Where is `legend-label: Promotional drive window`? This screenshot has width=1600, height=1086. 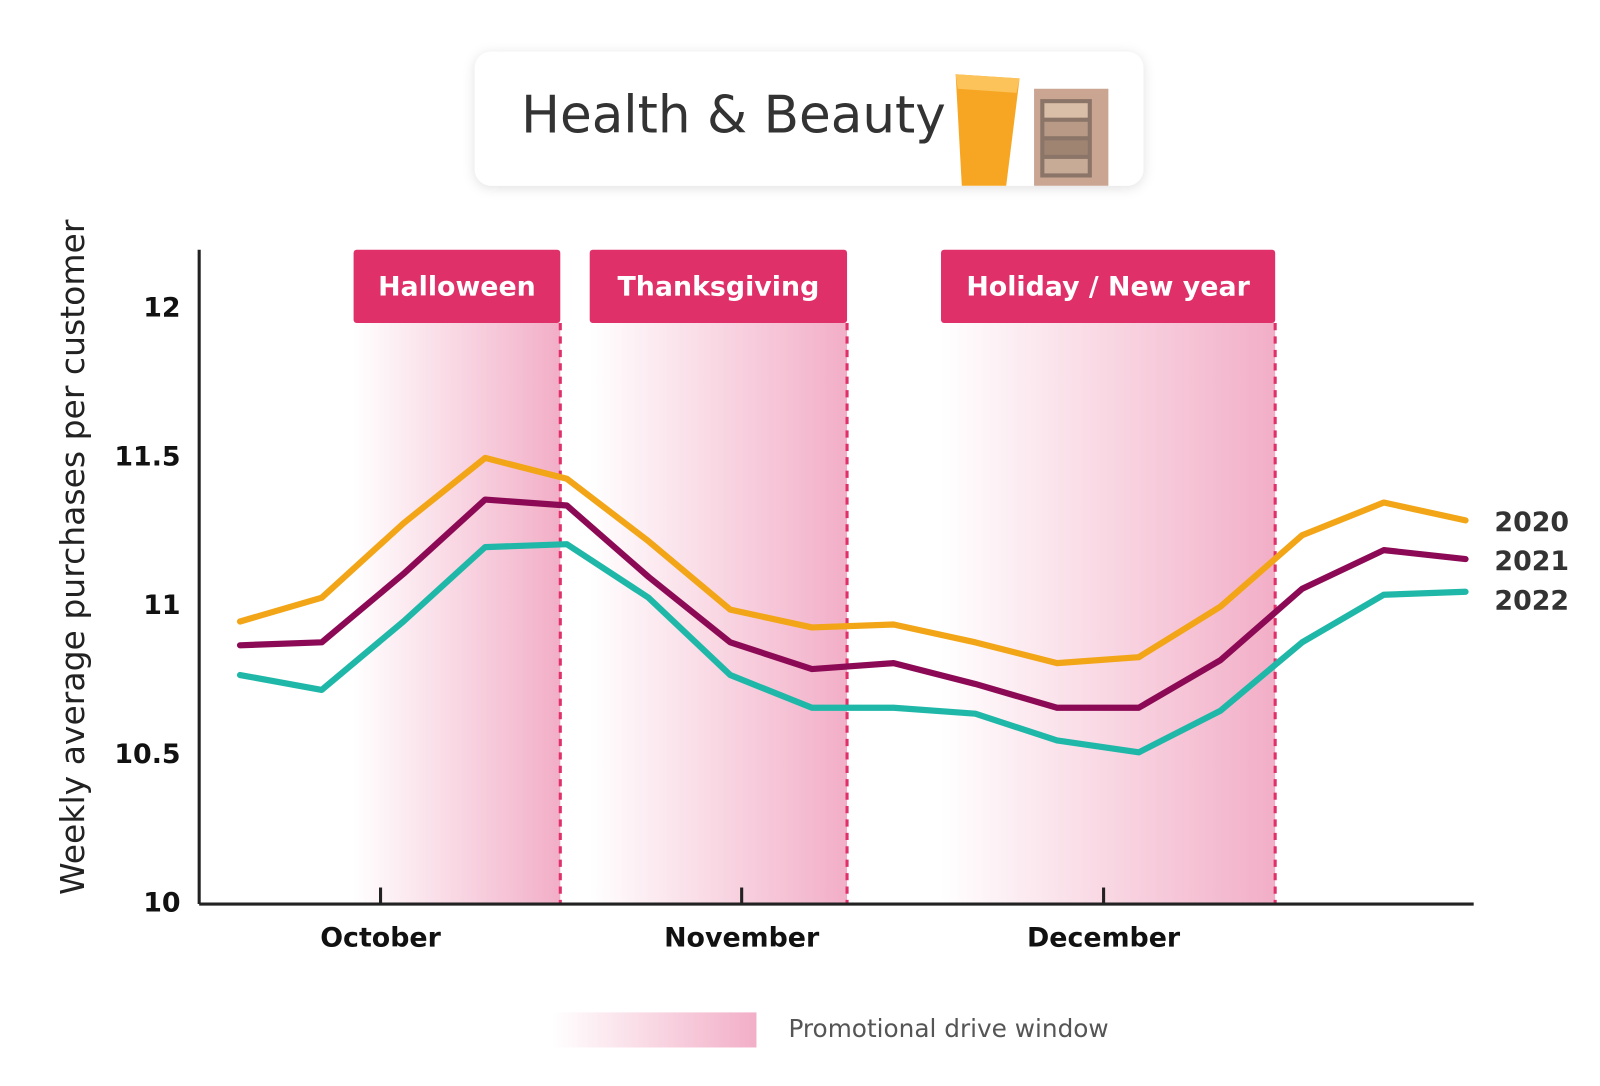 legend-label: Promotional drive window is located at coordinates (948, 1028).